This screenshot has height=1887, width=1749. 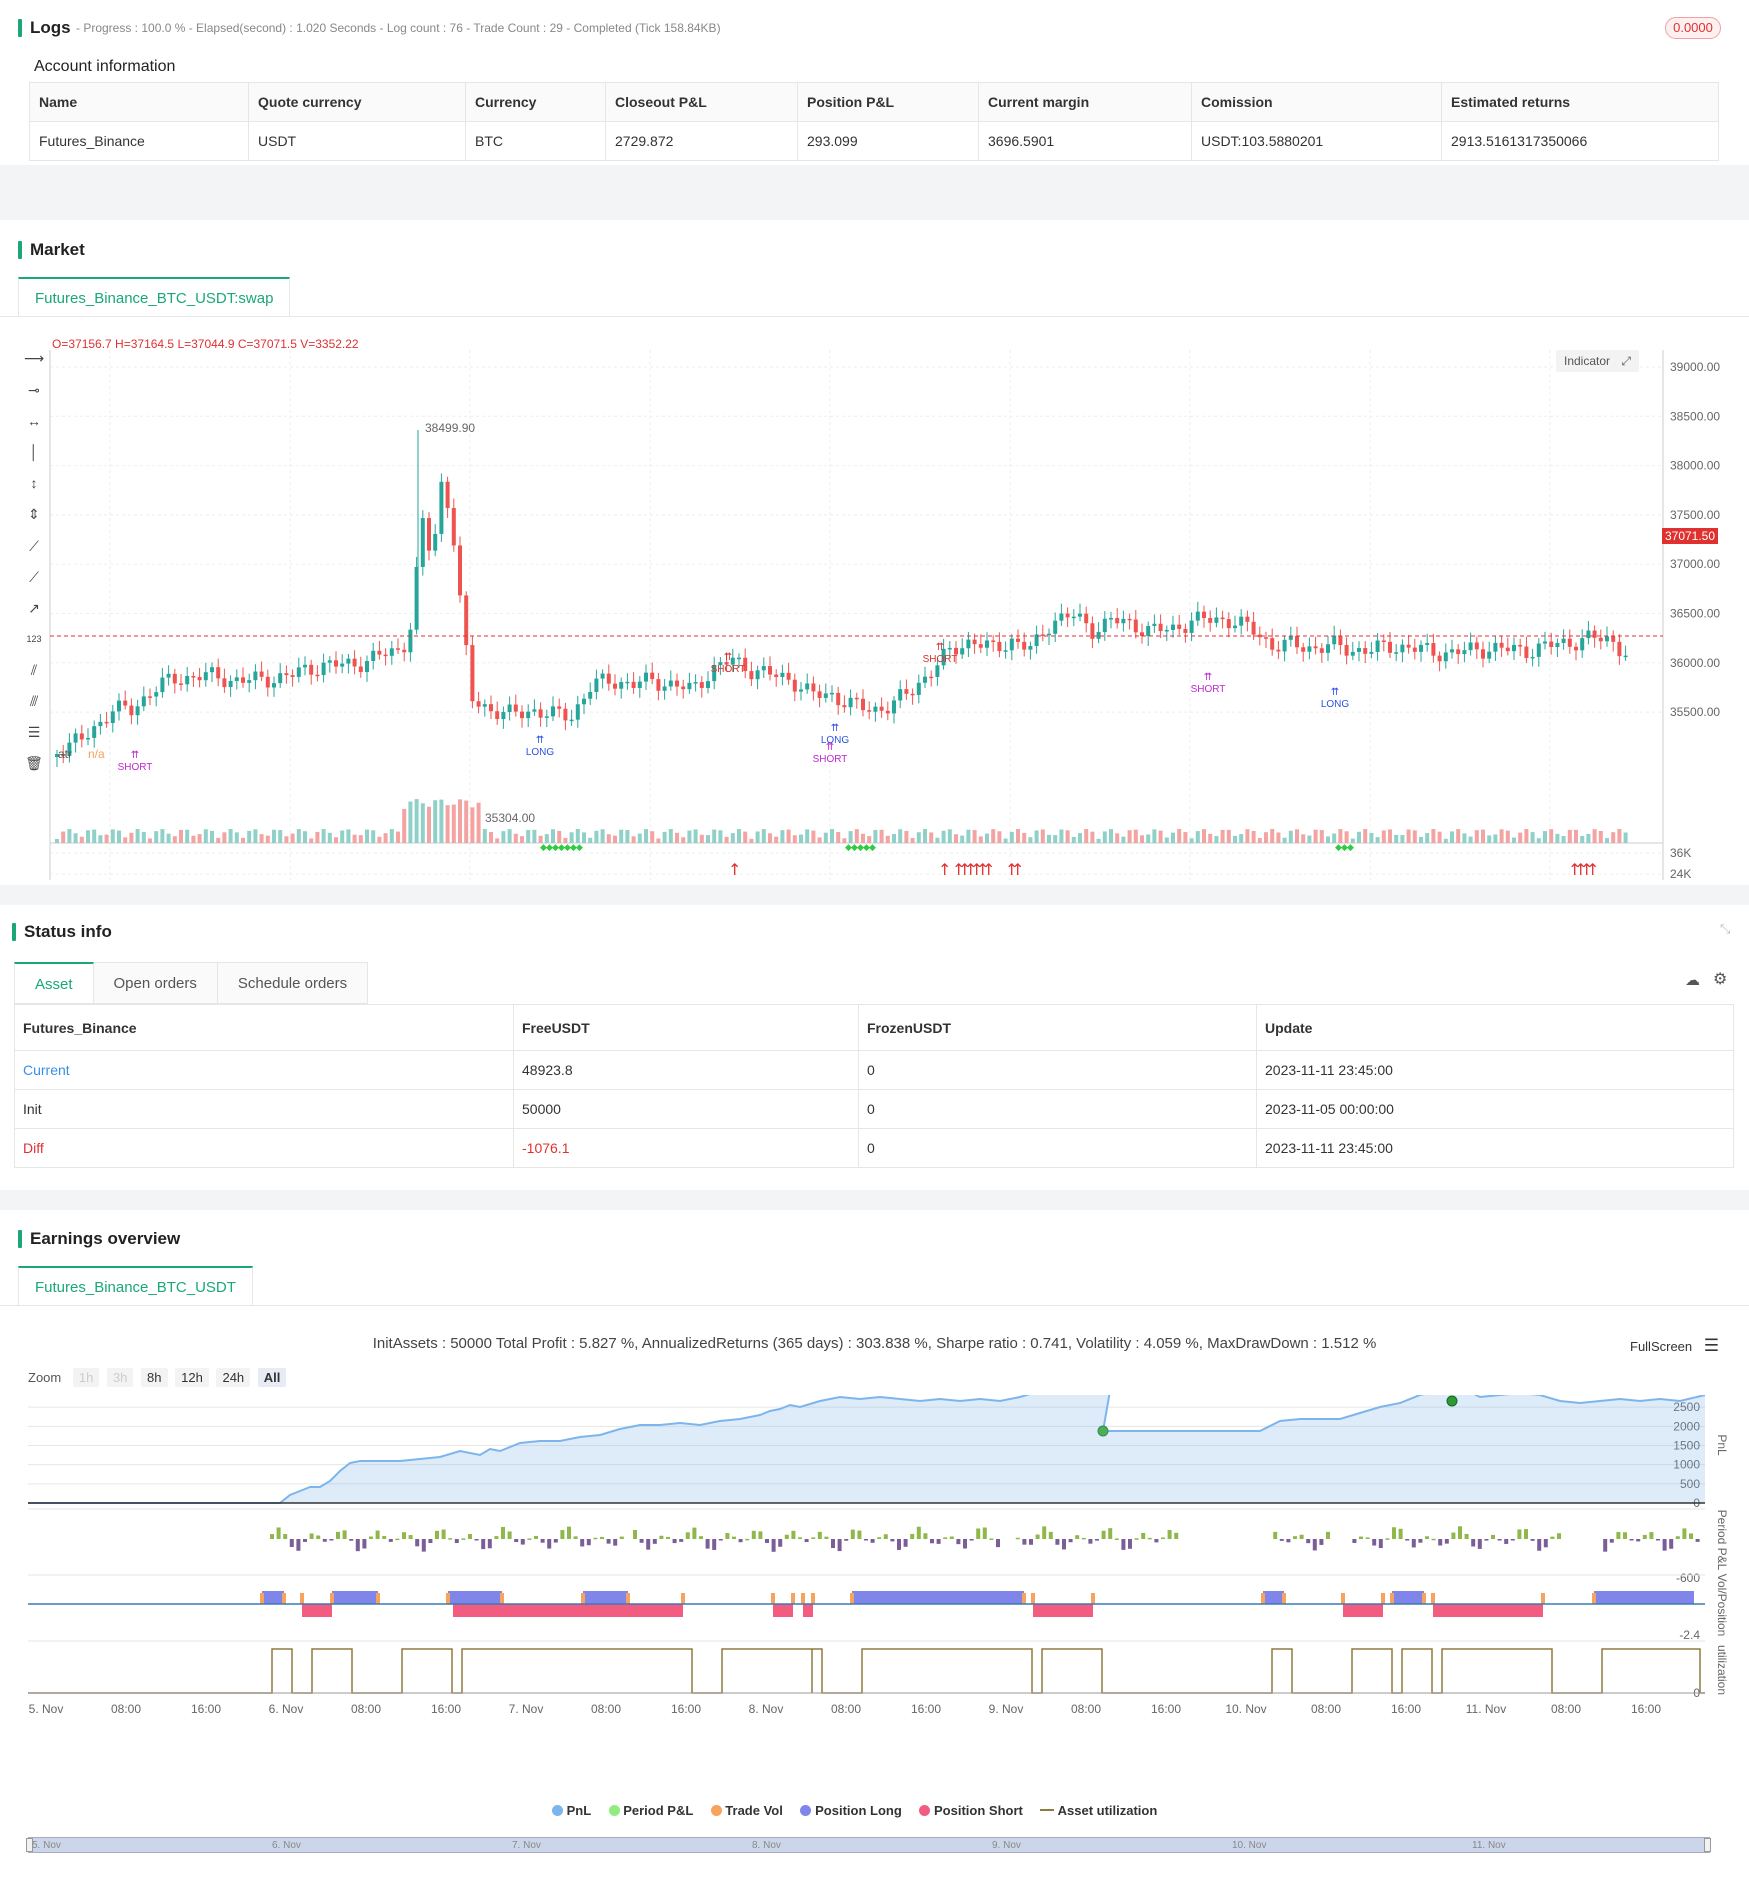 What do you see at coordinates (34, 390) in the screenshot?
I see `horizontal-ray-tool-icon: ⊸` at bounding box center [34, 390].